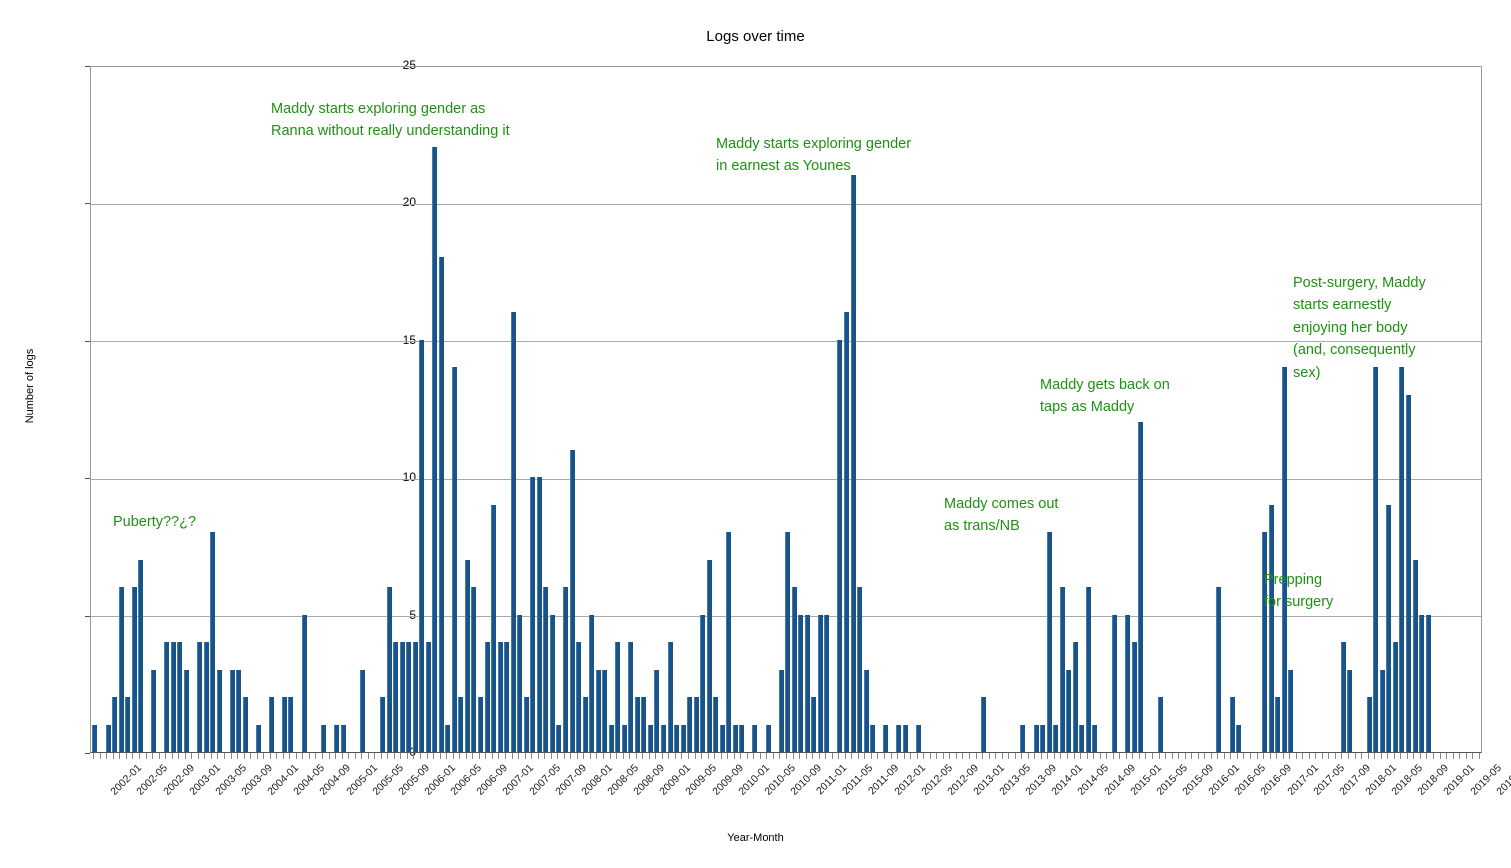 This screenshot has width=1511, height=868. What do you see at coordinates (1105, 396) in the screenshot?
I see `annotation-back-as-maddy: Maddy gets back on taps as Maddy` at bounding box center [1105, 396].